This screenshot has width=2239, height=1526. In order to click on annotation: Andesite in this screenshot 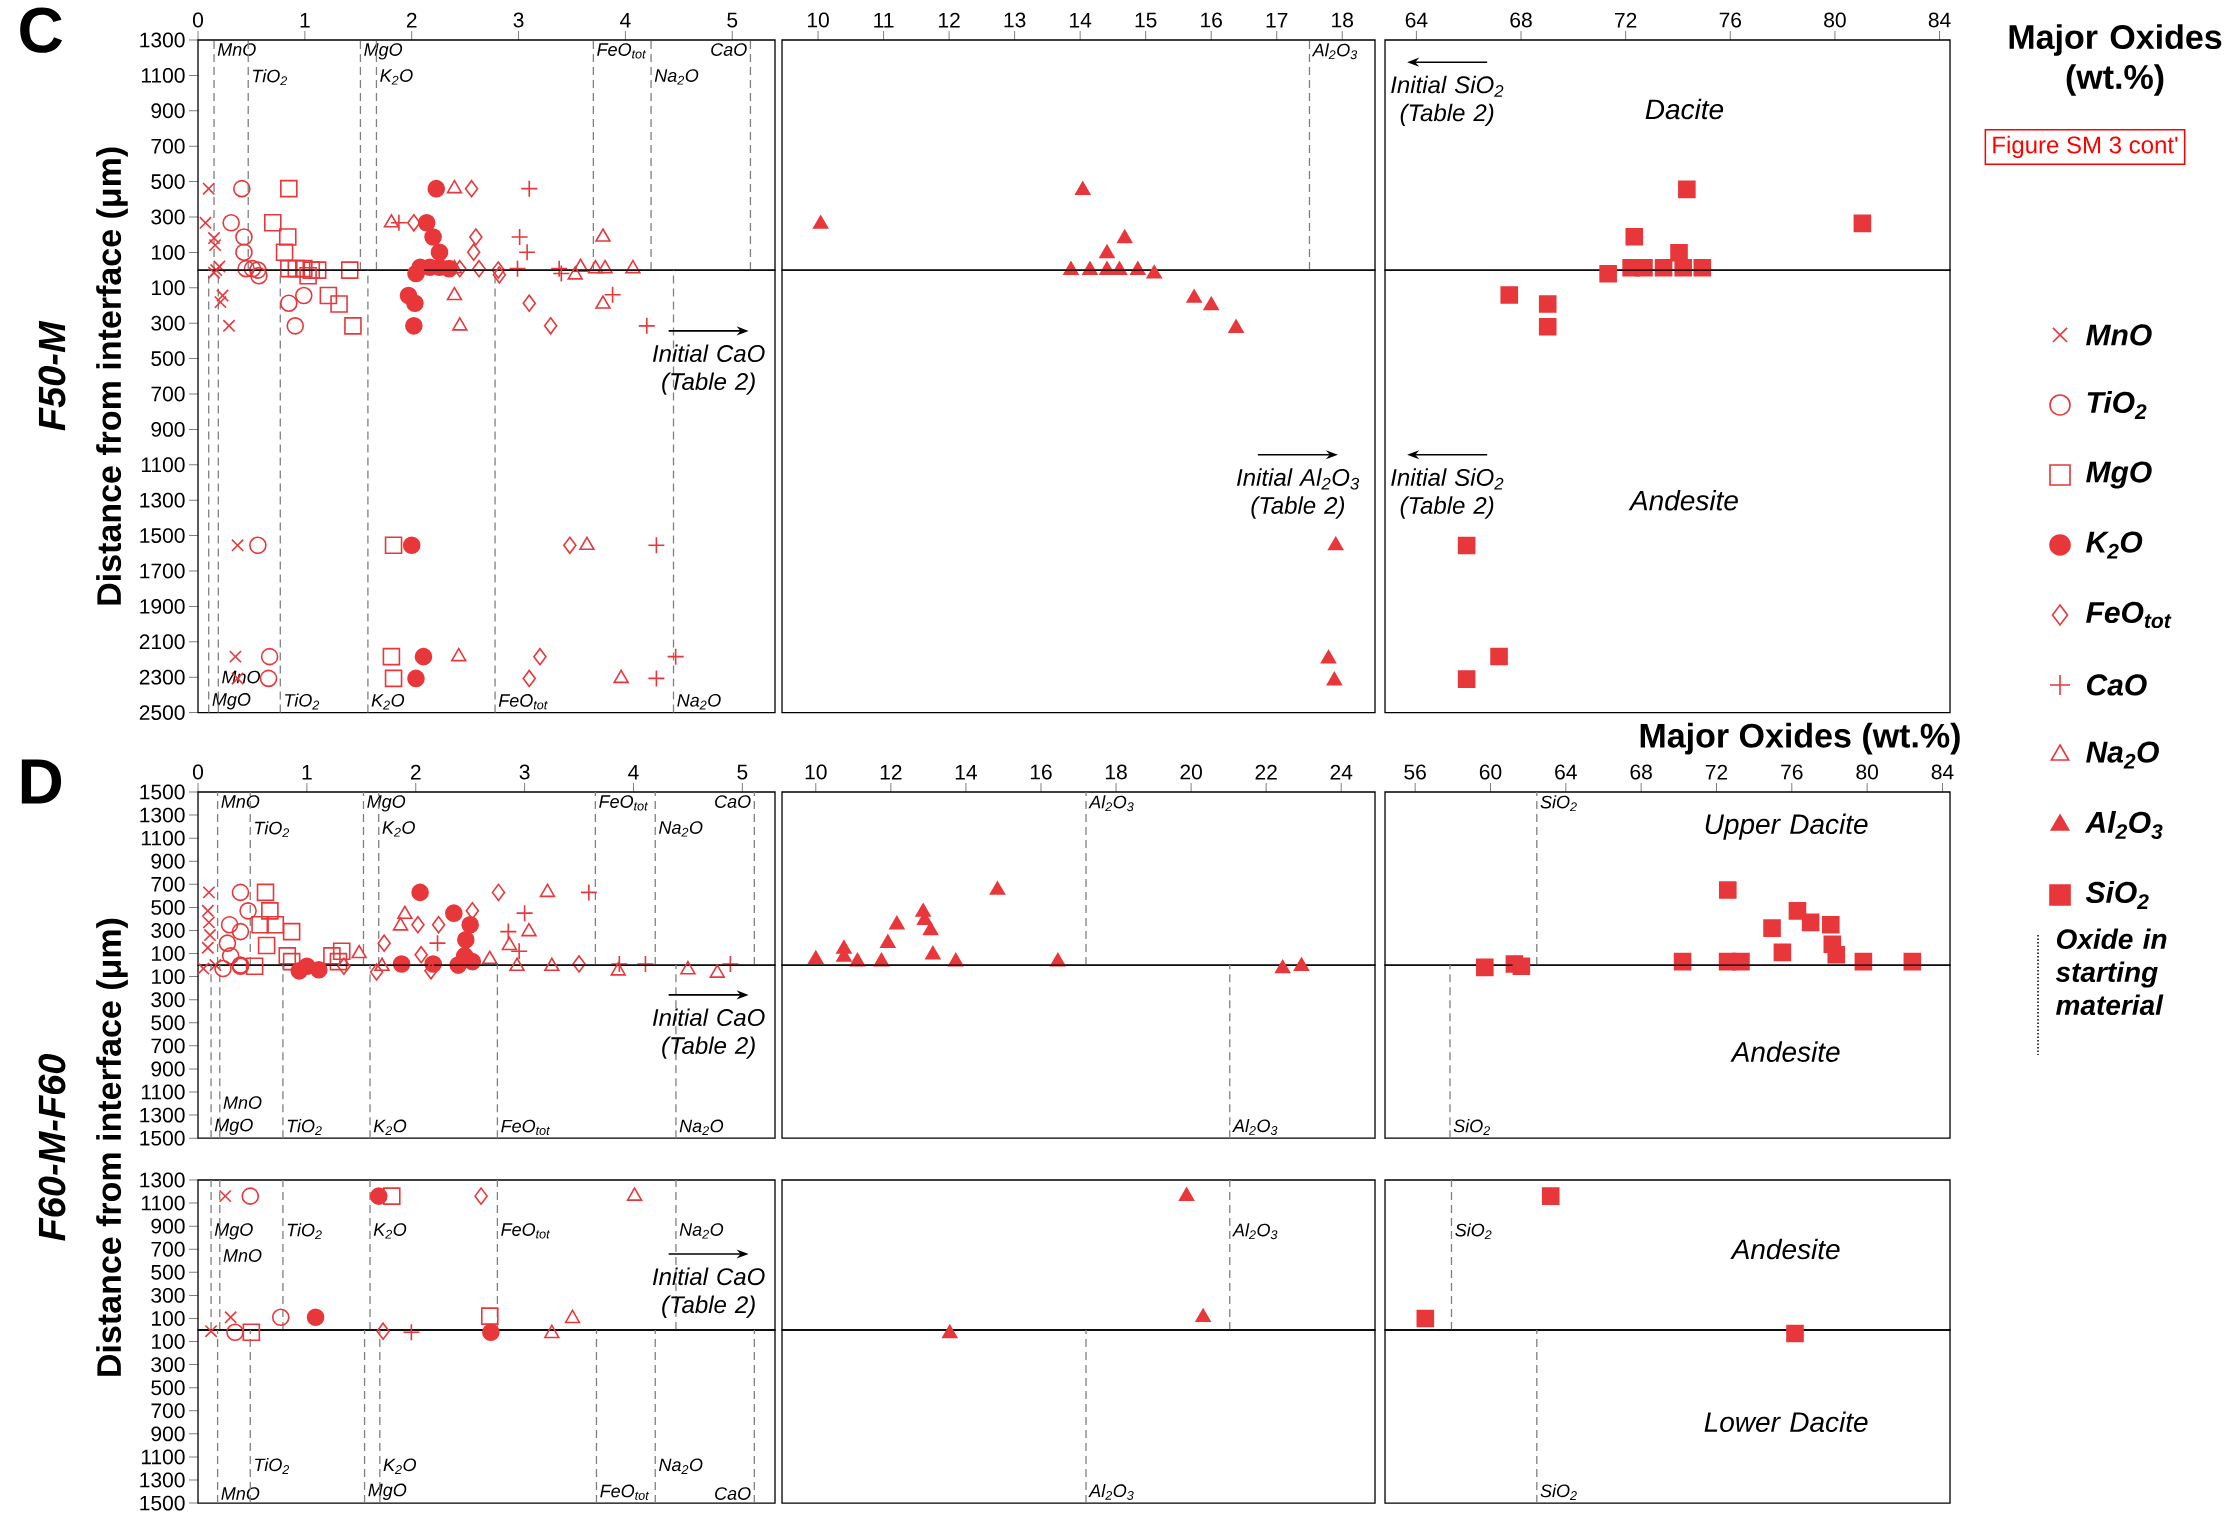, I will do `click(1683, 500)`.